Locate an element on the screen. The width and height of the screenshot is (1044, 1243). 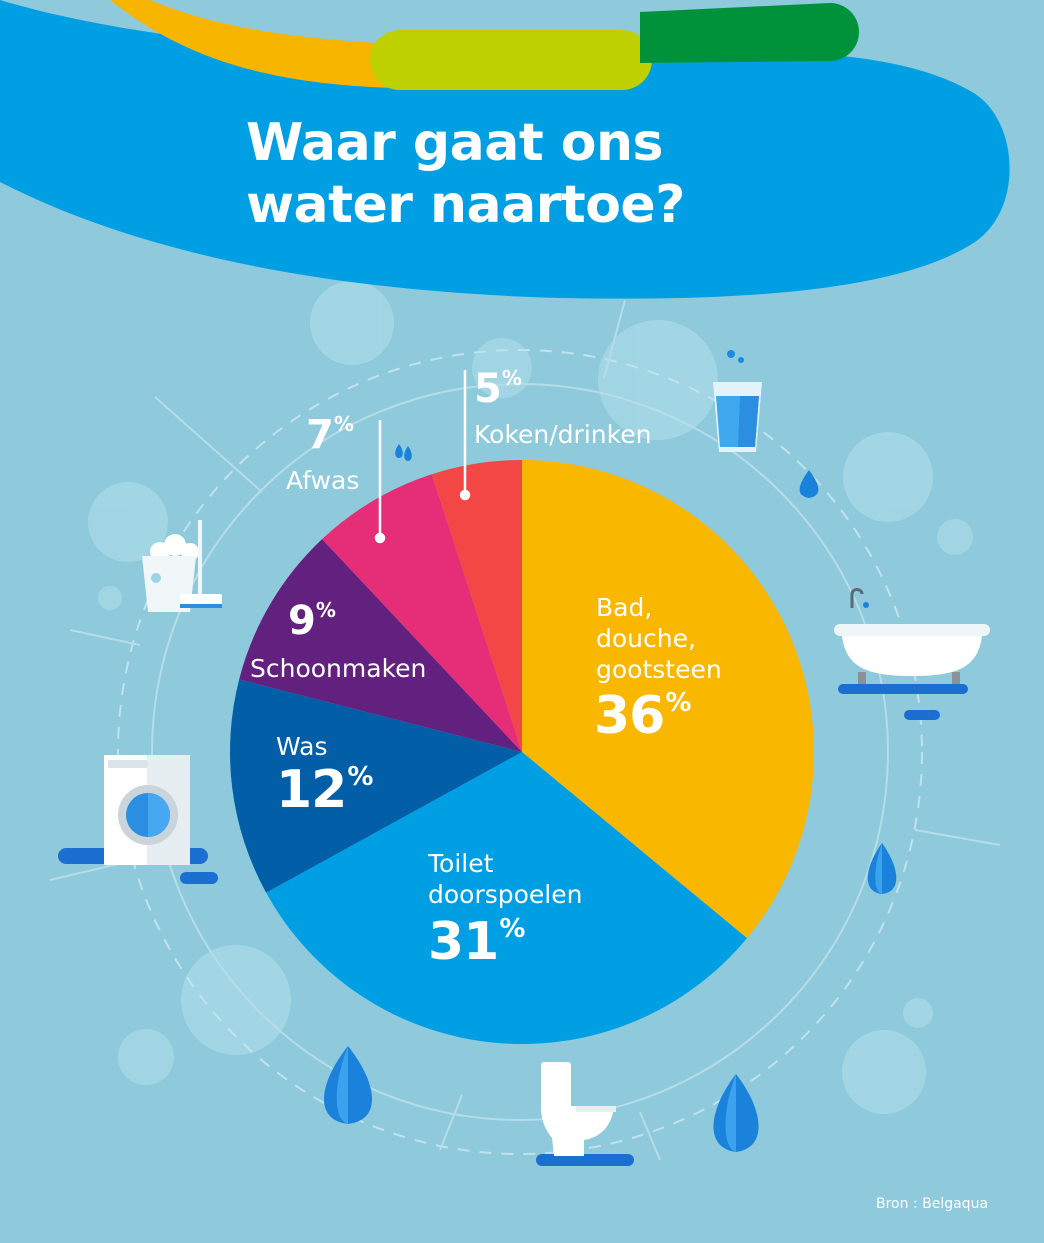
slice-name-koken: Koken/drinken is located at coordinates (563, 434).